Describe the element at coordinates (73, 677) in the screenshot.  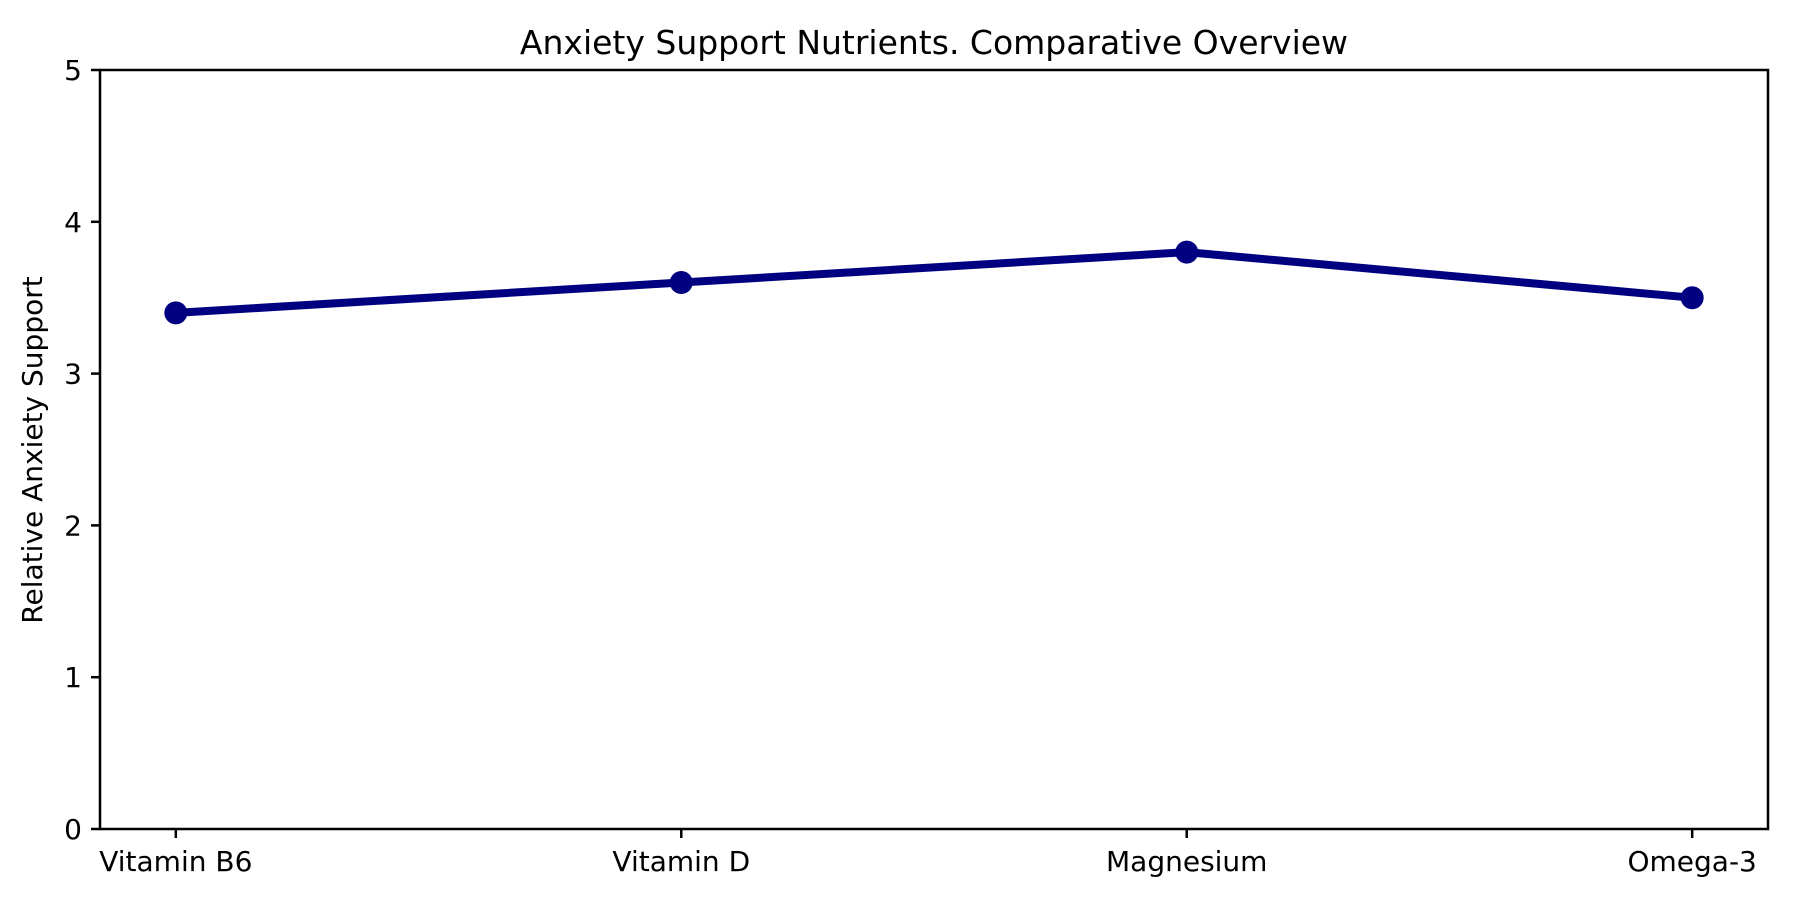
I see `y-tick-label: 1` at that location.